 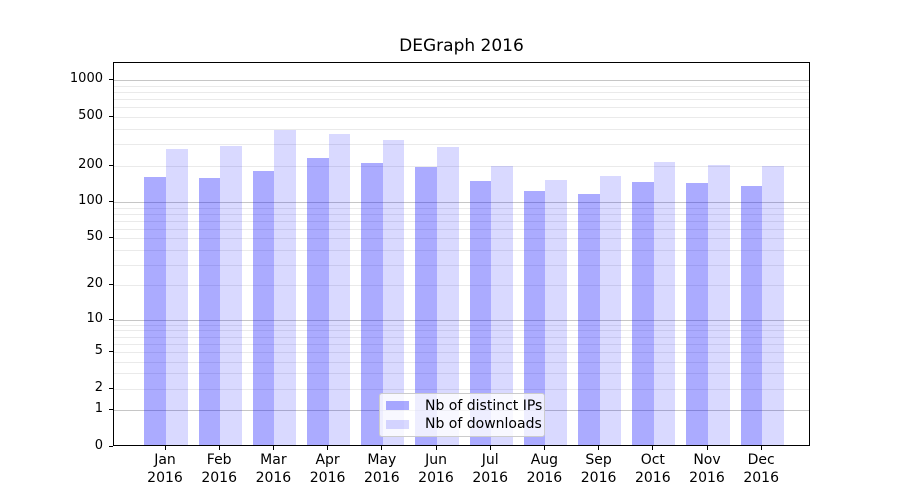 I want to click on bar-nb-of-downloads-nov-2016, so click(x=719, y=304).